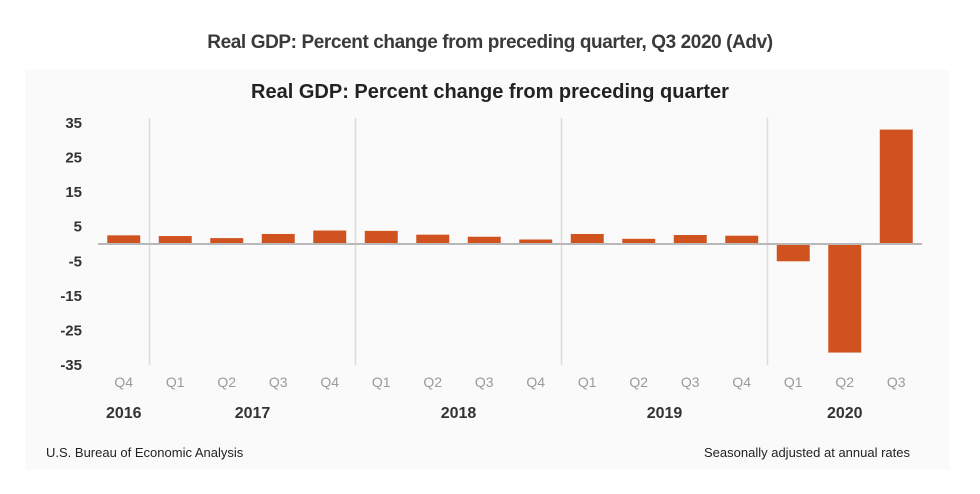 This screenshot has height=494, width=980. What do you see at coordinates (71, 330) in the screenshot?
I see `y-tick-label: -25` at bounding box center [71, 330].